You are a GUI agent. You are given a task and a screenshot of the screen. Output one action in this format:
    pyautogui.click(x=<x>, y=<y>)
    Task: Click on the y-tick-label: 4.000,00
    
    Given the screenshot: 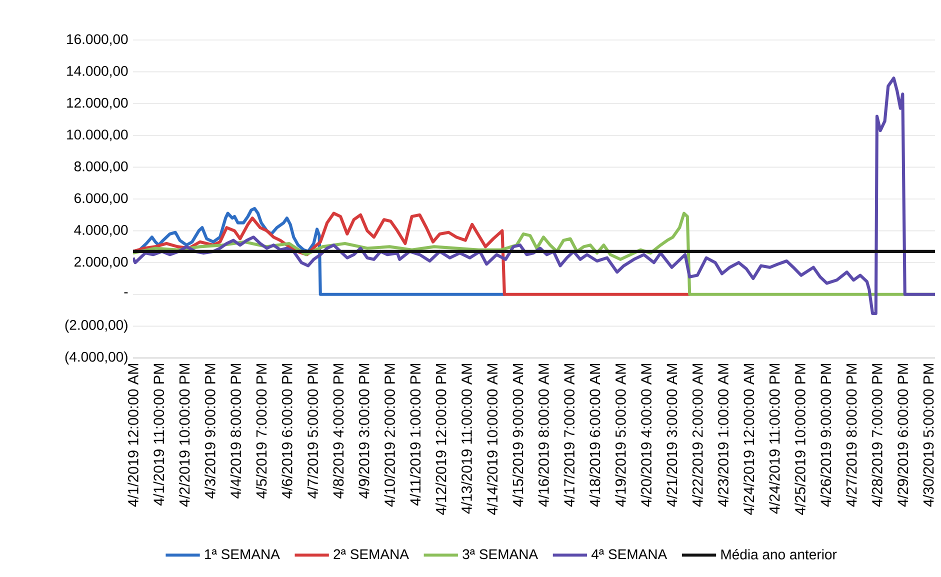 What is the action you would take?
    pyautogui.click(x=101, y=231)
    